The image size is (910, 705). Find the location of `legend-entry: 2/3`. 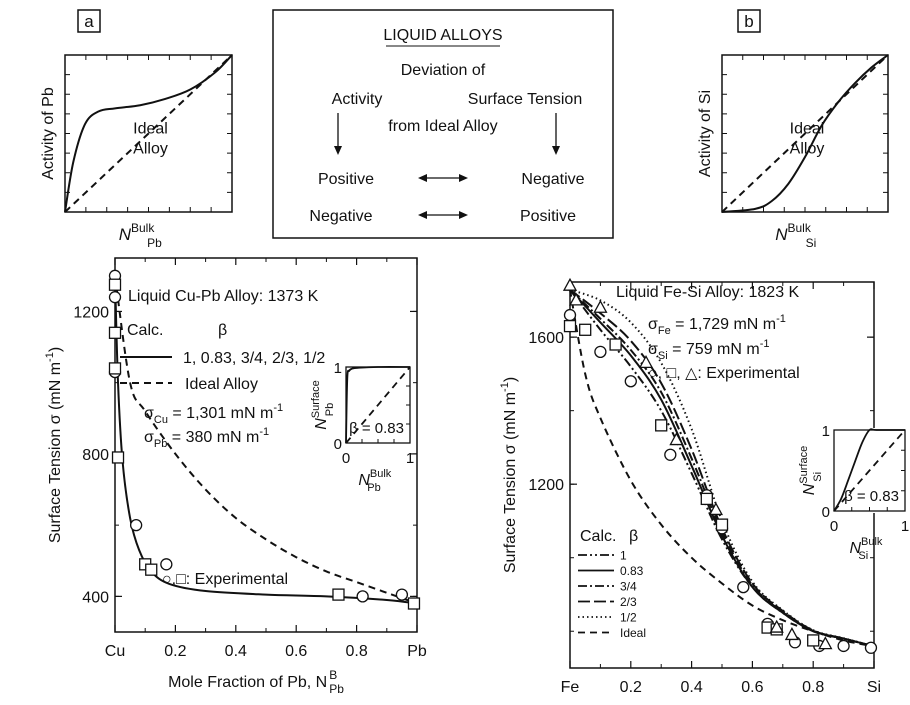

legend-entry: 2/3 is located at coordinates (628, 602).